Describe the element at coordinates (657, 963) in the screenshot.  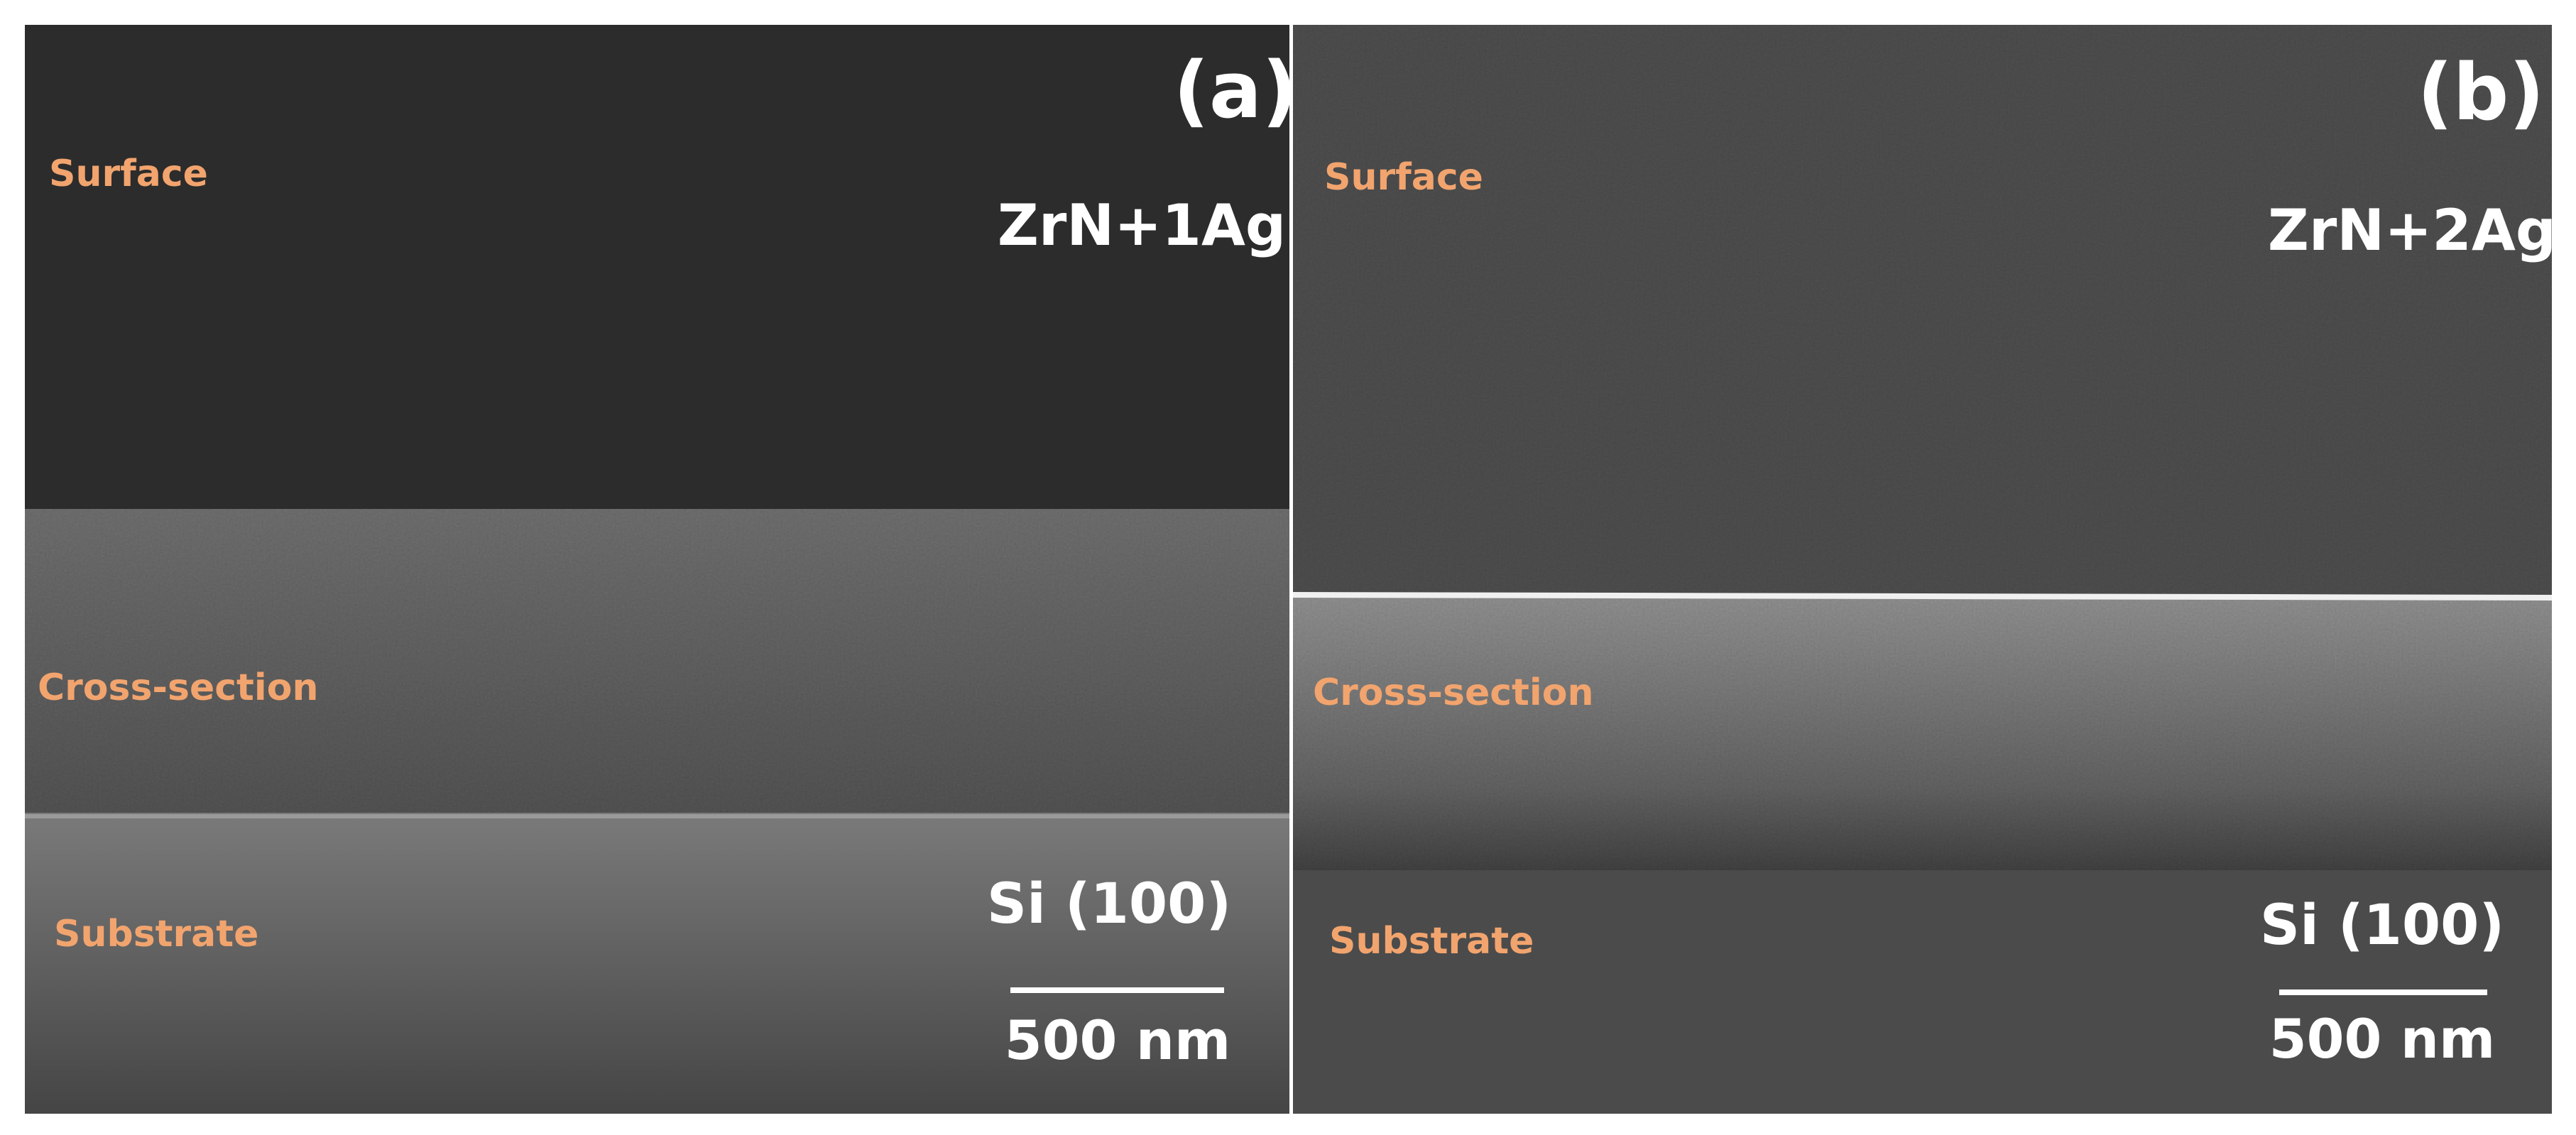
I see `substrate-layer` at that location.